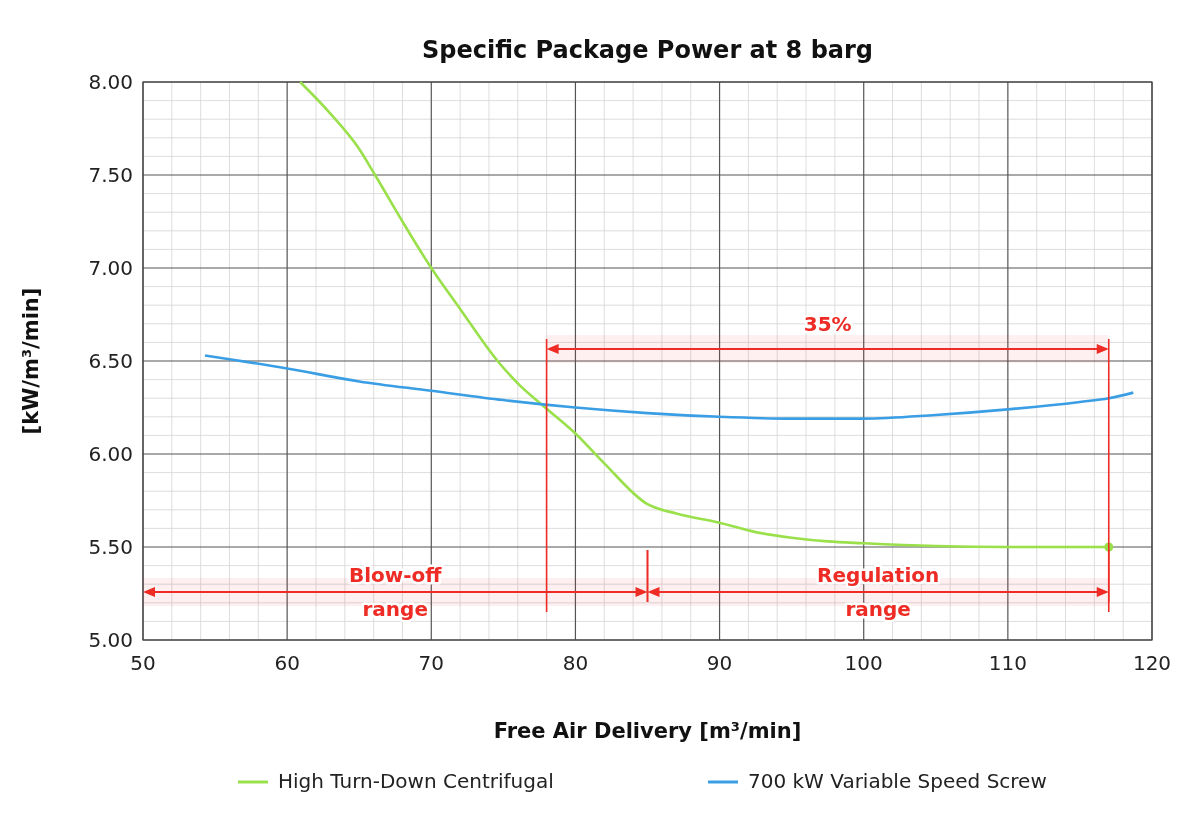 The height and width of the screenshot is (817, 1200). What do you see at coordinates (1007, 663) in the screenshot?
I see `x-tick-label: 110` at bounding box center [1007, 663].